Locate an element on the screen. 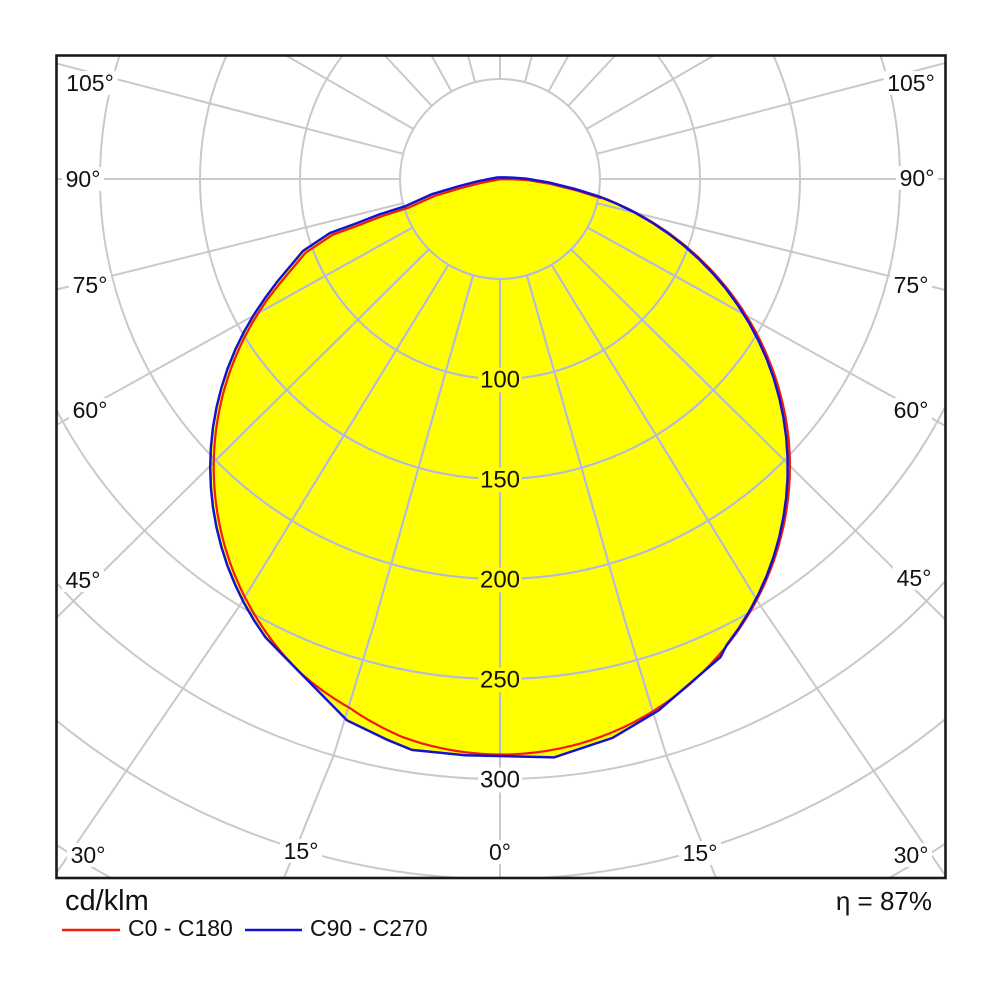 Image resolution: width=1000 pixels, height=1000 pixels. svg-text: C90 - C270 is located at coordinates (369, 928).